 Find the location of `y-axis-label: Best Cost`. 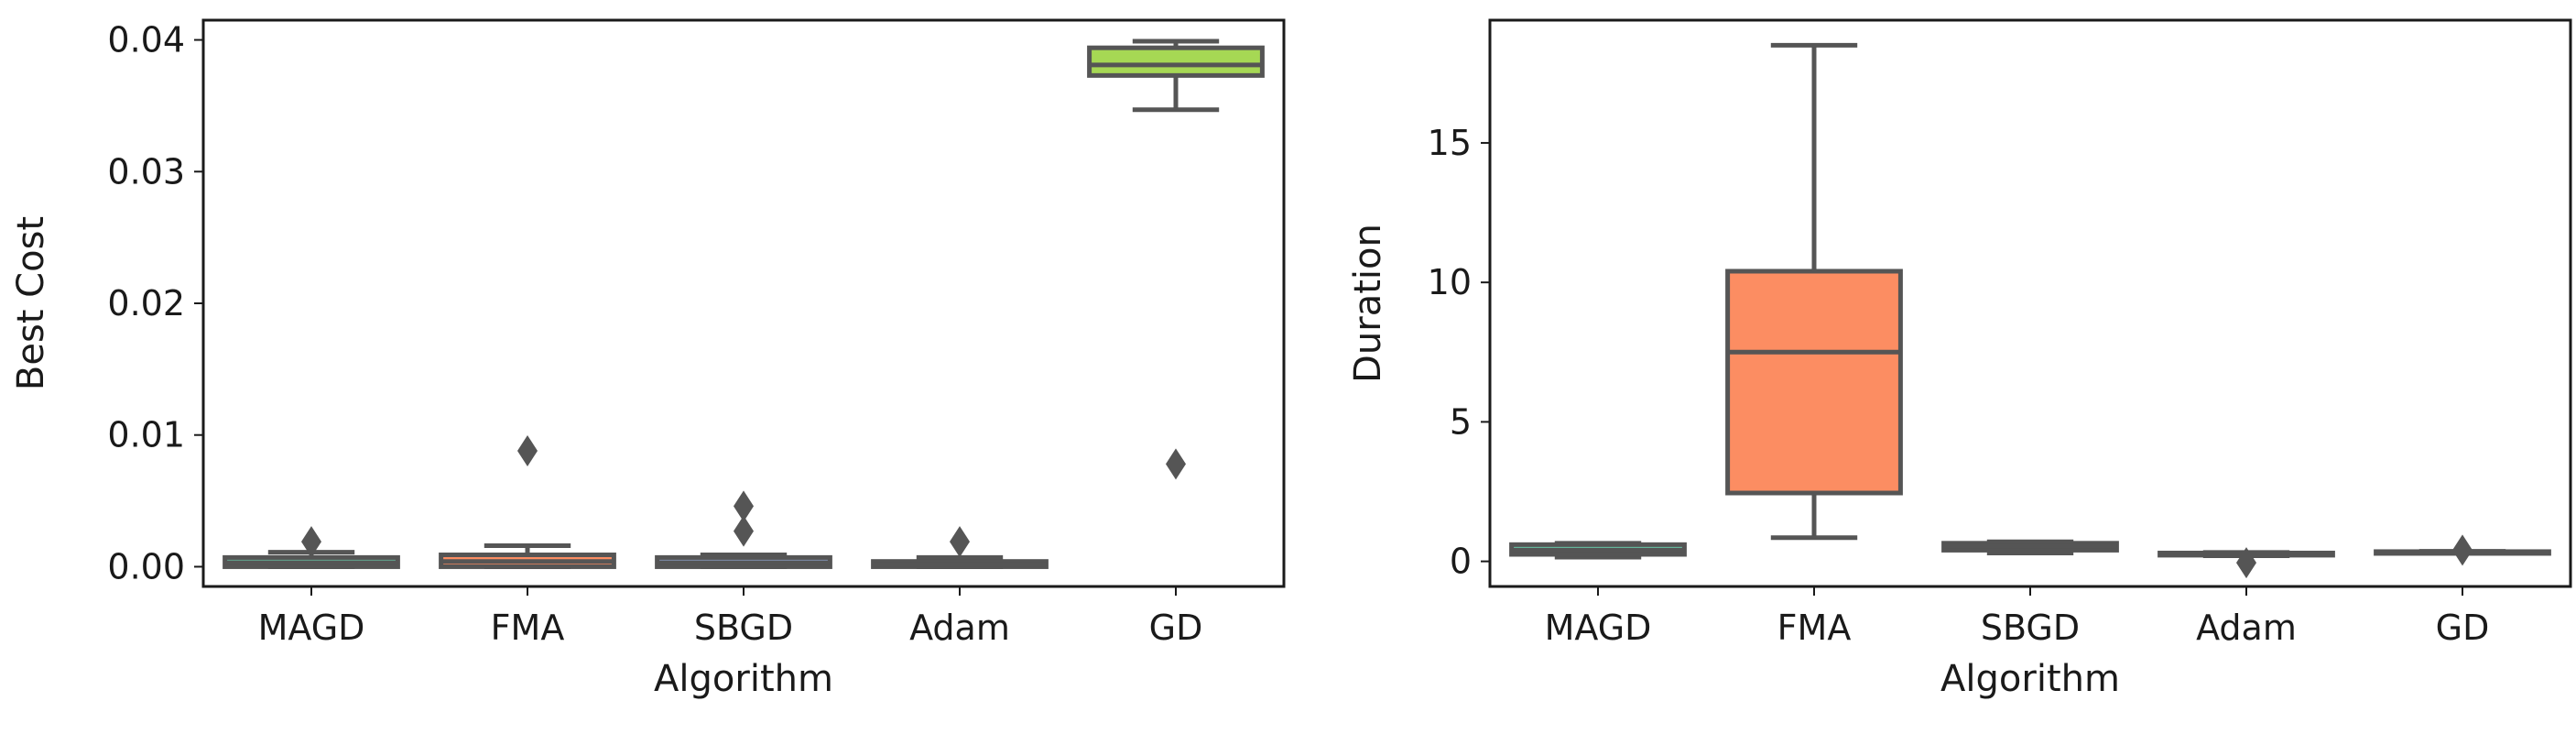

y-axis-label: Best Cost is located at coordinates (31, 303).